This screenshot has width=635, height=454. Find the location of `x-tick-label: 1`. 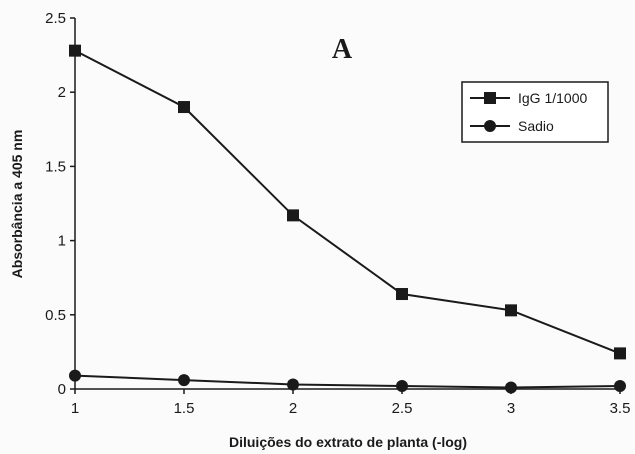

x-tick-label: 1 is located at coordinates (75, 408).